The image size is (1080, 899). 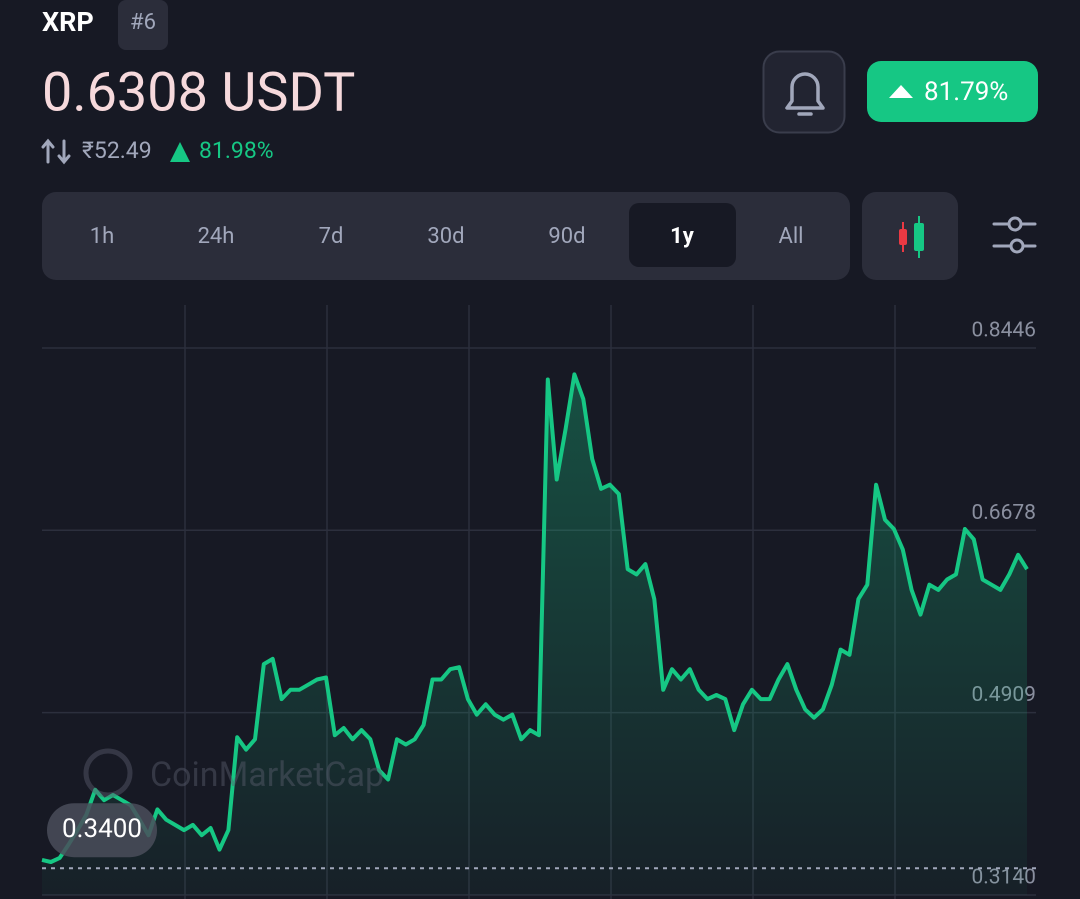 What do you see at coordinates (267, 775) in the screenshot?
I see `watermark: CoinMarketCap` at bounding box center [267, 775].